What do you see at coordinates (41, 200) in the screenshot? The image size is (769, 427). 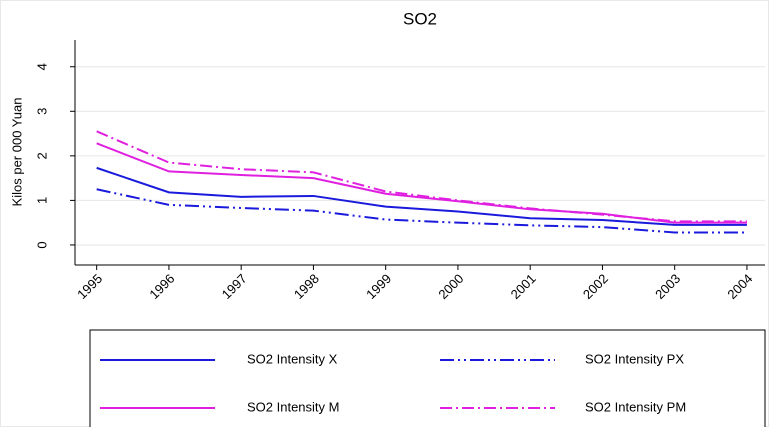 I see `y-tick-label: 1` at bounding box center [41, 200].